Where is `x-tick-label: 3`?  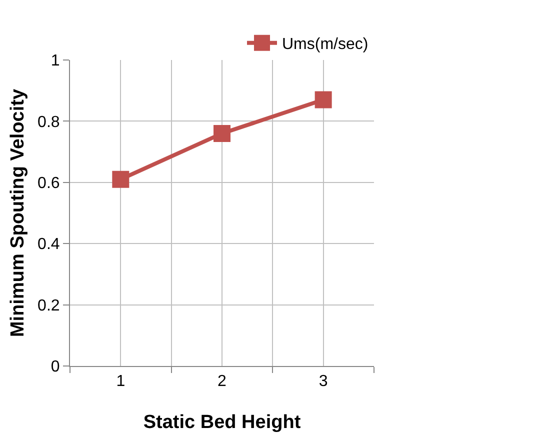 x-tick-label: 3 is located at coordinates (323, 381).